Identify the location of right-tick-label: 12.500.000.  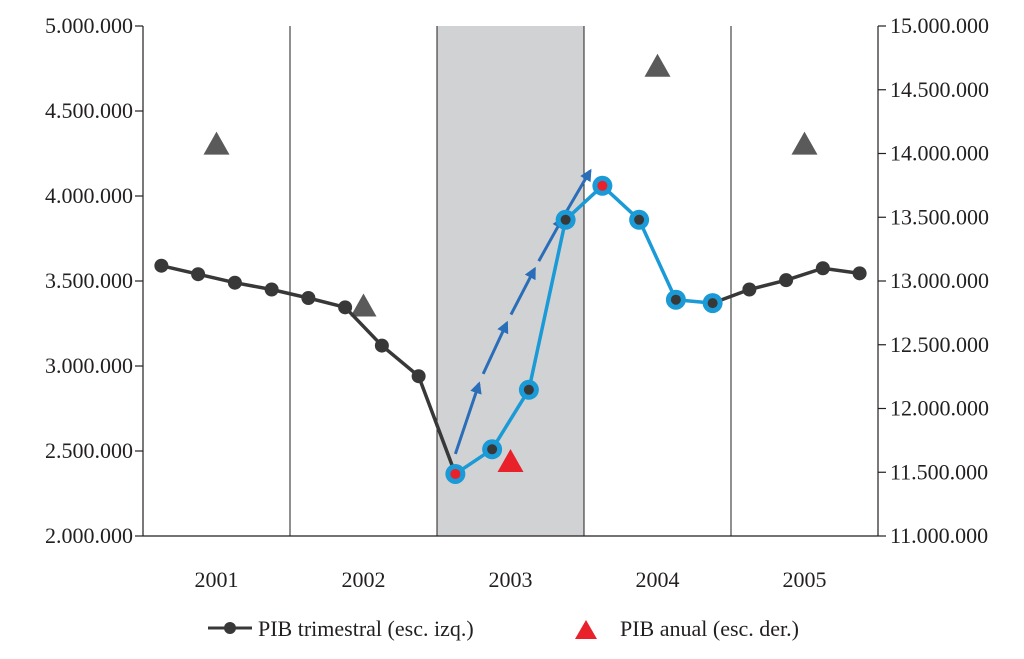
(939, 344).